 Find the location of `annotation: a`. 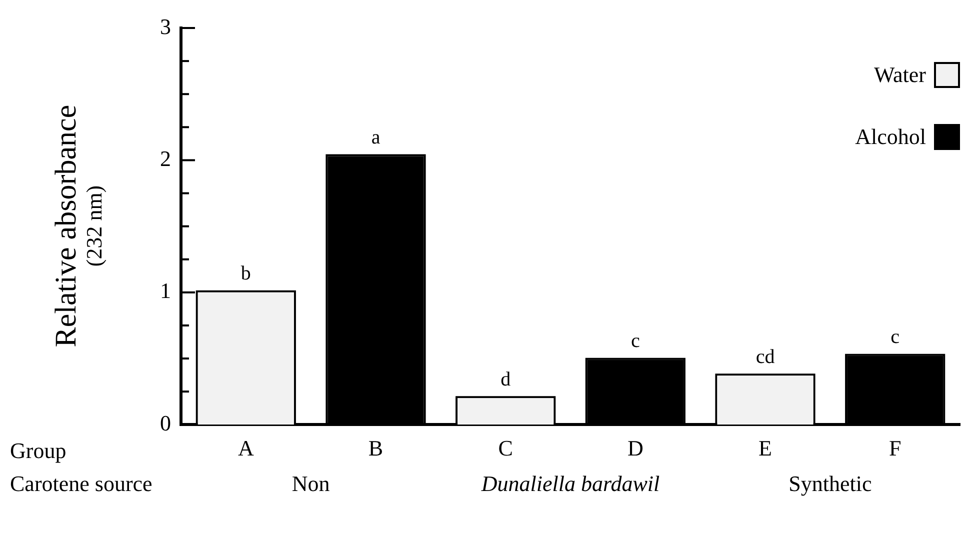

annotation: a is located at coordinates (375, 137).